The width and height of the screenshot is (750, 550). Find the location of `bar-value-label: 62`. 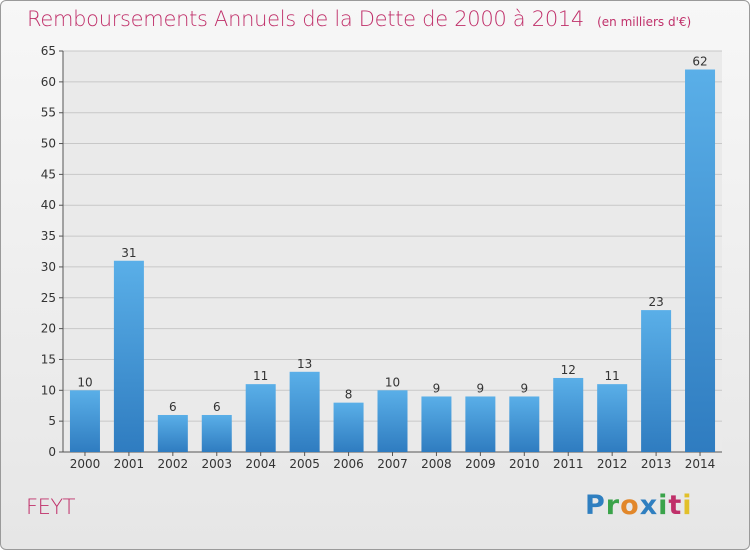

bar-value-label: 62 is located at coordinates (699, 62).